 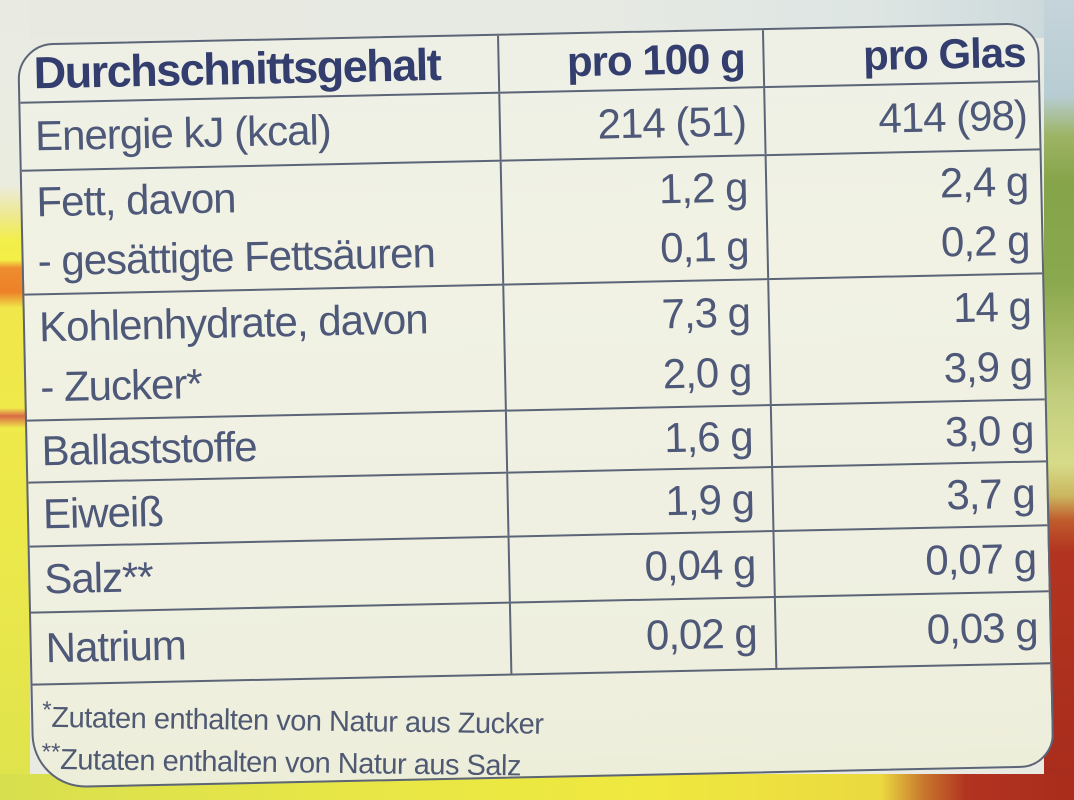 What do you see at coordinates (98, 578) in the screenshot?
I see `nutrient-label: Salz**` at bounding box center [98, 578].